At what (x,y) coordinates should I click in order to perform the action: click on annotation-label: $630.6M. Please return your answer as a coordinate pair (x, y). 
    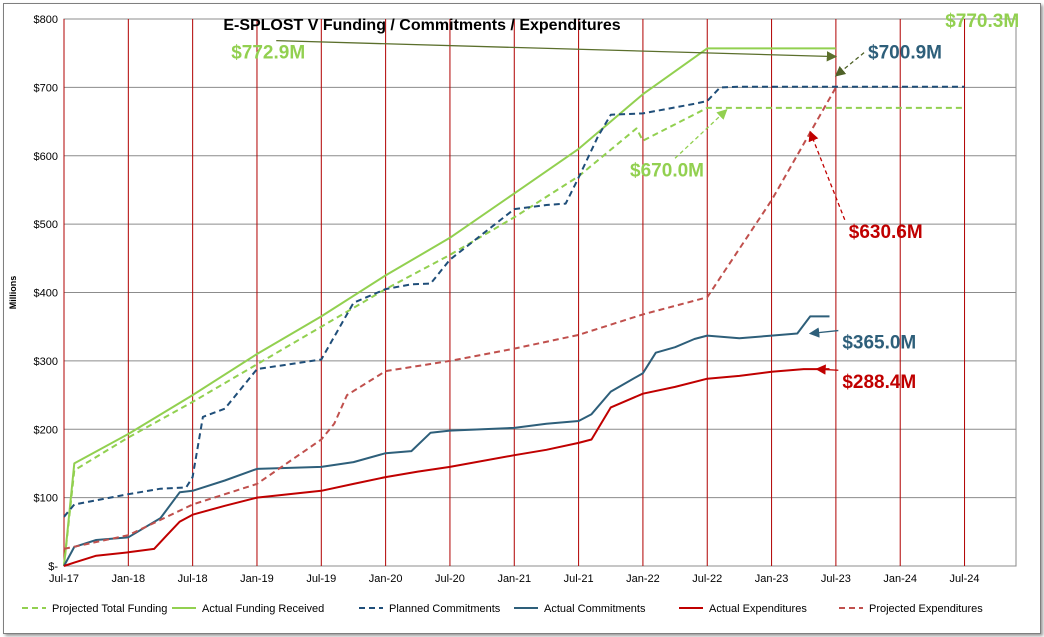
    Looking at the image, I should click on (886, 232).